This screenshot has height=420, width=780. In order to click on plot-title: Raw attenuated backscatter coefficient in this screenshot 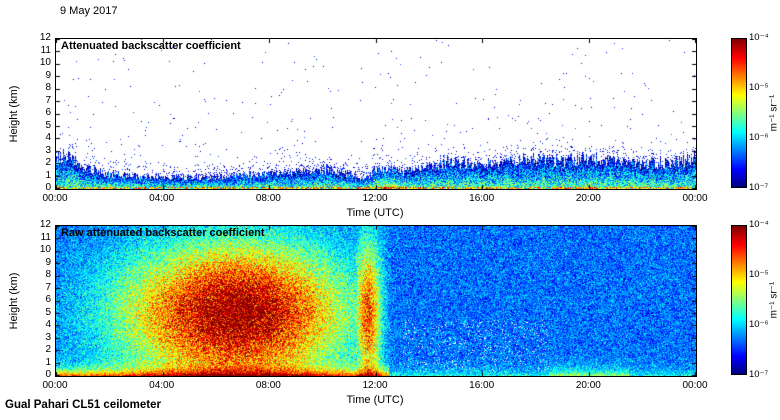, I will do `click(163, 233)`.